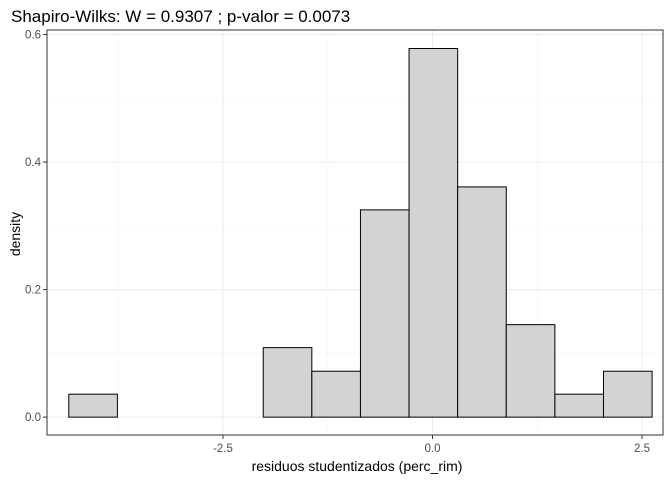  Describe the element at coordinates (223, 449) in the screenshot. I see `x-tick-label: -2.5` at that location.